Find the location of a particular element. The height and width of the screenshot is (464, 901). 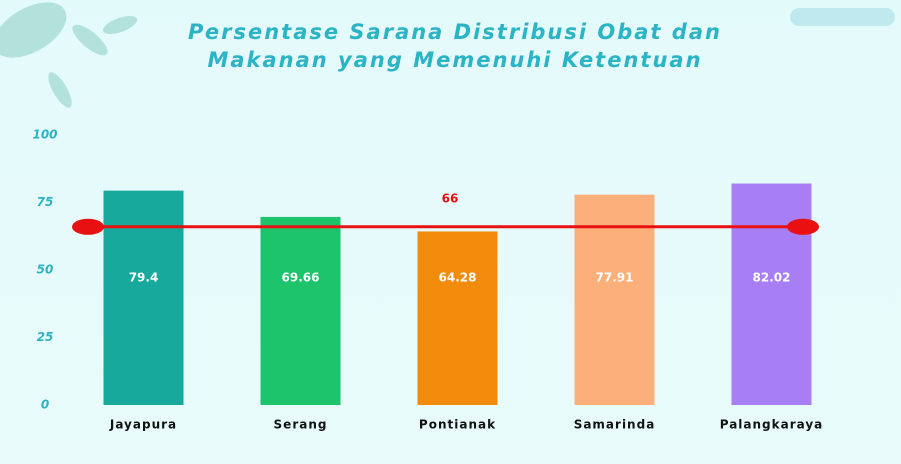

reference-label: 66 is located at coordinates (450, 198).